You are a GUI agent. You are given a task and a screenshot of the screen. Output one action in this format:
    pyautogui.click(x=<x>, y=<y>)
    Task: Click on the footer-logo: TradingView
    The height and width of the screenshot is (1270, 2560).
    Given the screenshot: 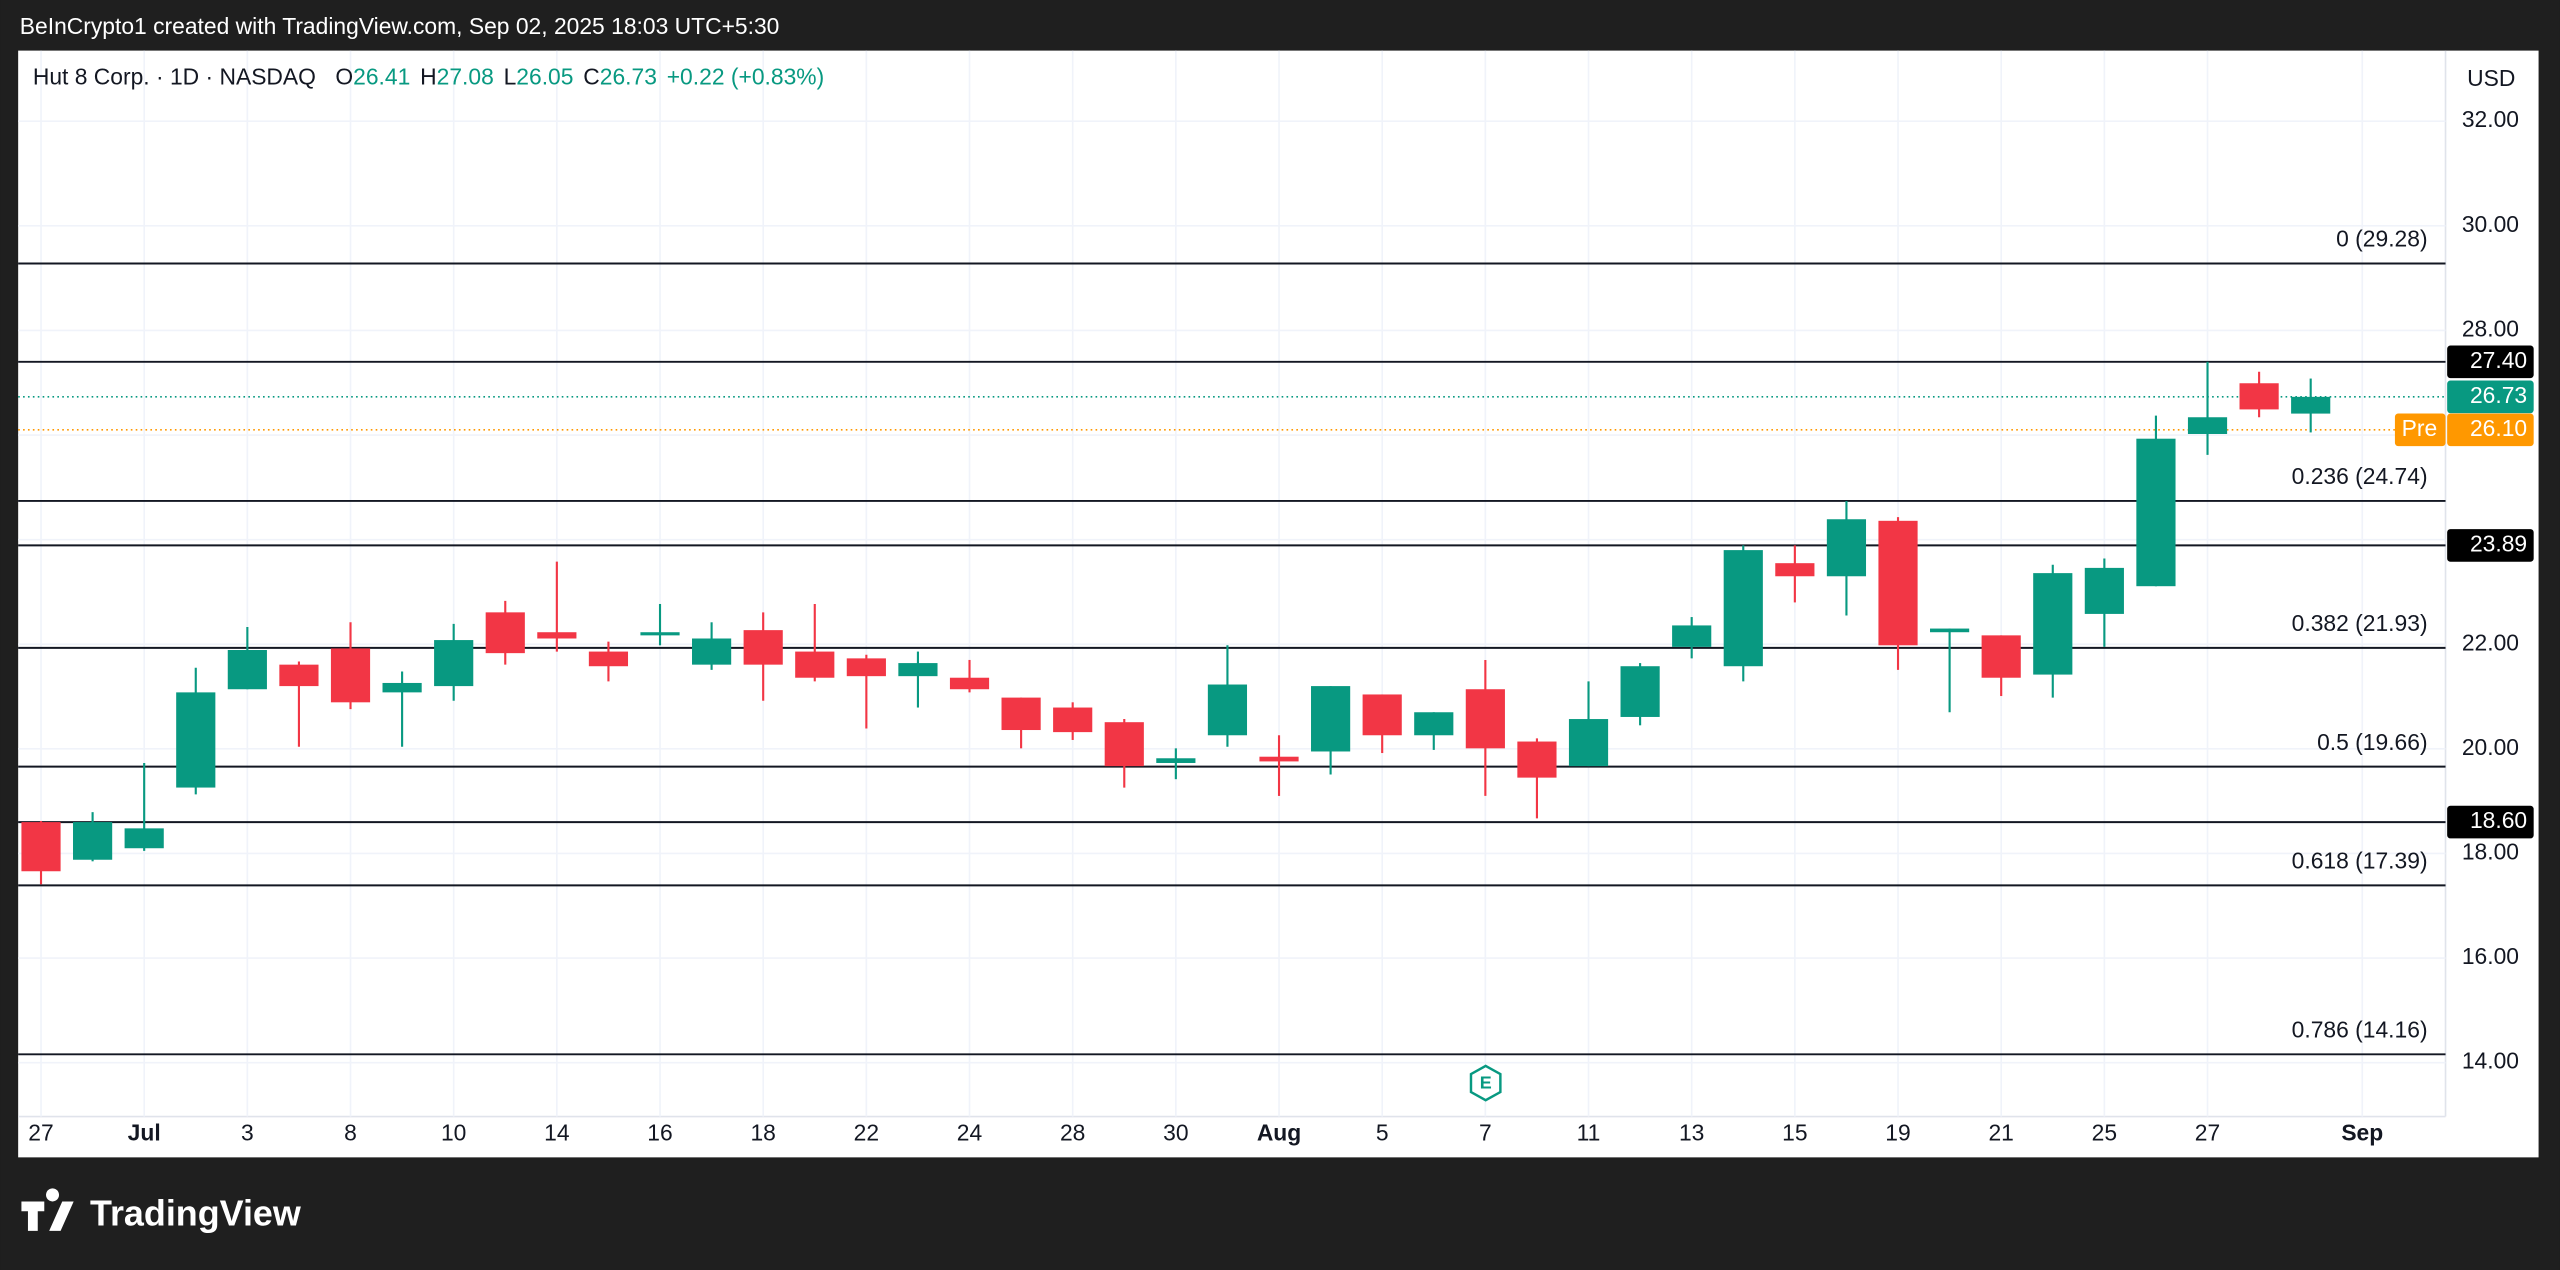 What is the action you would take?
    pyautogui.click(x=161, y=1211)
    